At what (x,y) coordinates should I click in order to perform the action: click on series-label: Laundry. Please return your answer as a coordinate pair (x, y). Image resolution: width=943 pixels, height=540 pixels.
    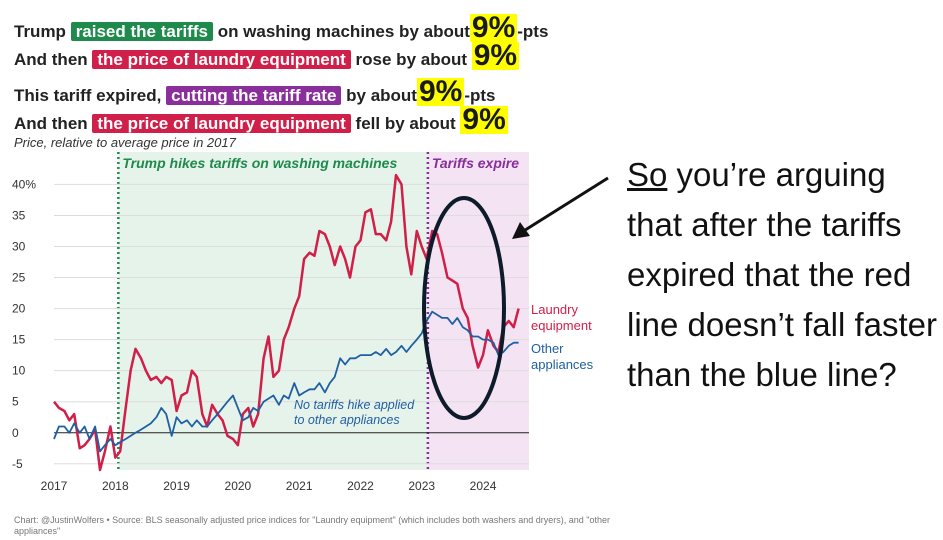
    Looking at the image, I should click on (554, 309).